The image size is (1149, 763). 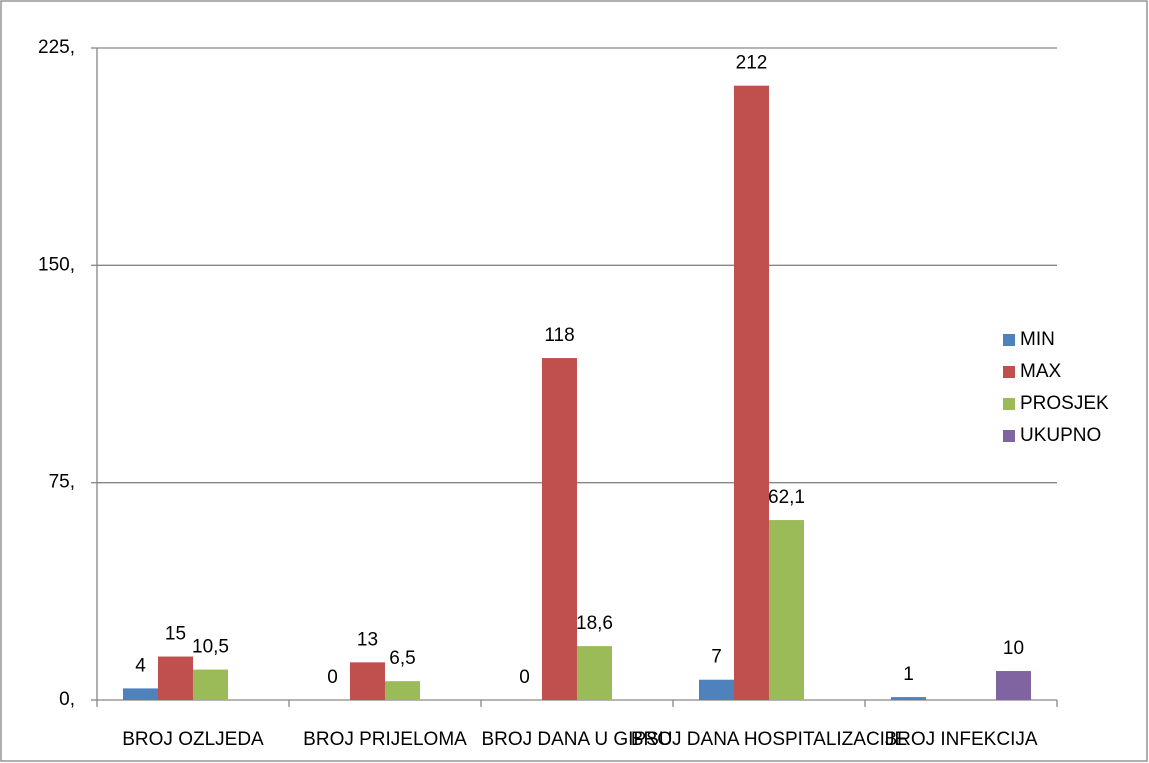 I want to click on data-label: 18,6, so click(x=594, y=623).